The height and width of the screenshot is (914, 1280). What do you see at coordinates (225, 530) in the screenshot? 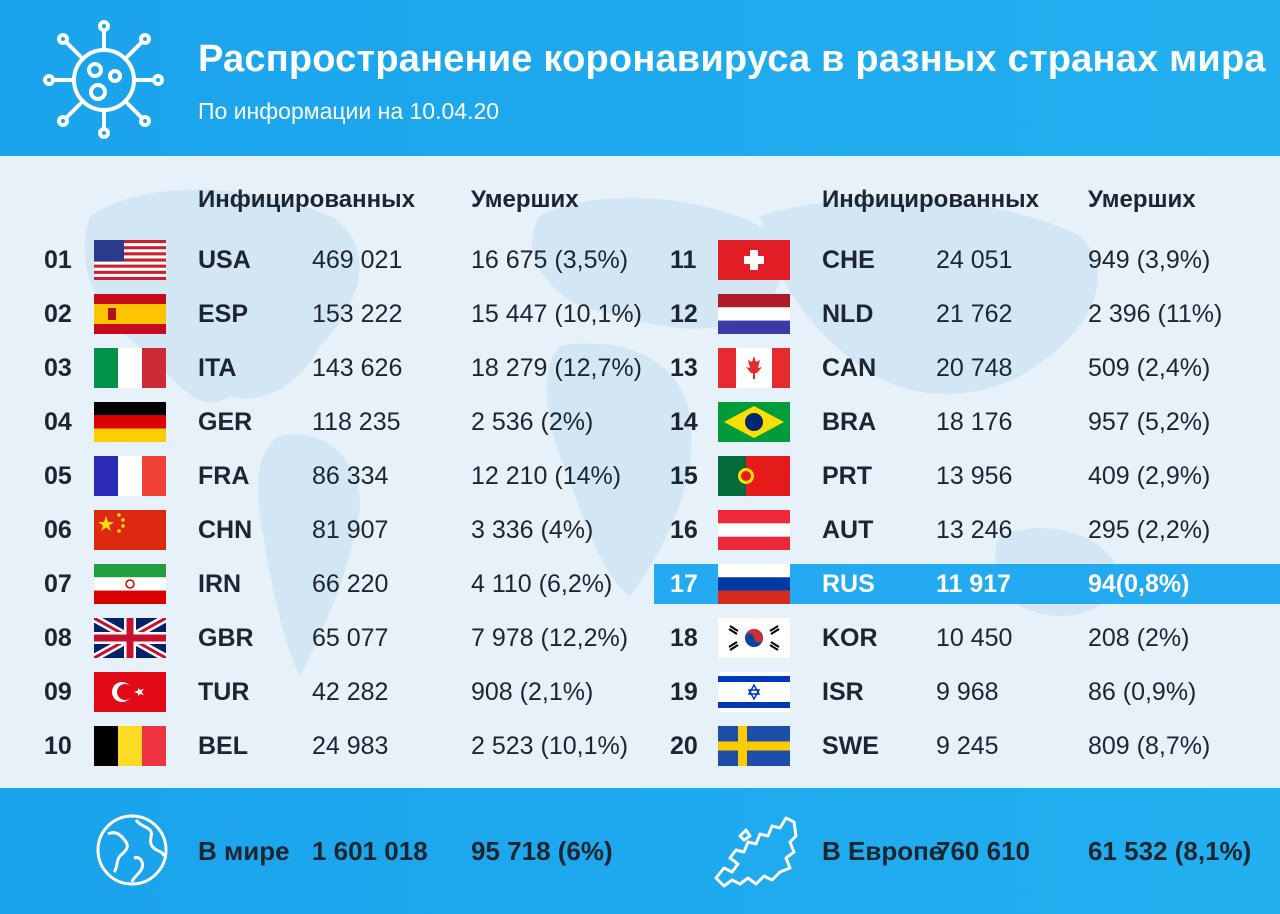
I see `country-code: CHN` at bounding box center [225, 530].